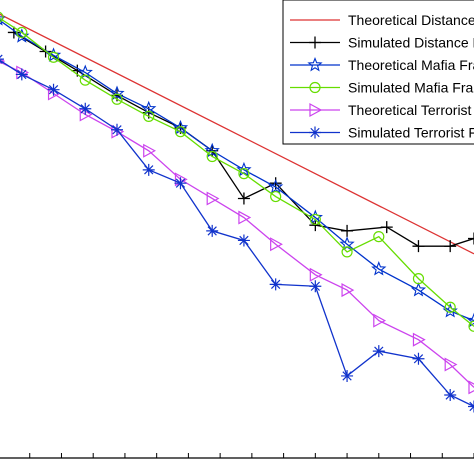  I want to click on legend-entry-3: Theoretical Mafia Fraud, so click(382, 64).